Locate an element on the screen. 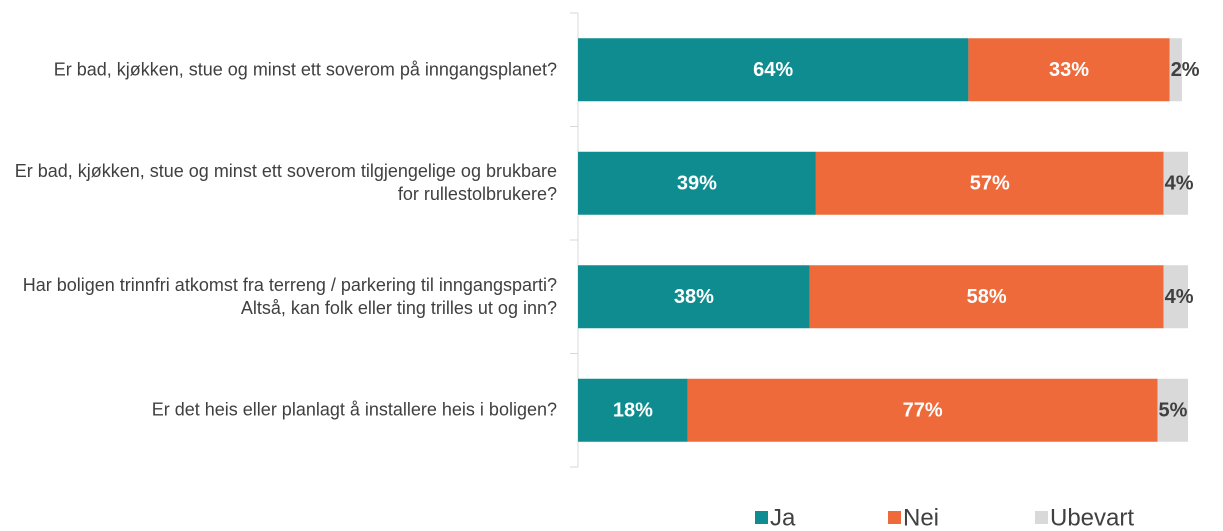  data-label: 18% is located at coordinates (633, 411).